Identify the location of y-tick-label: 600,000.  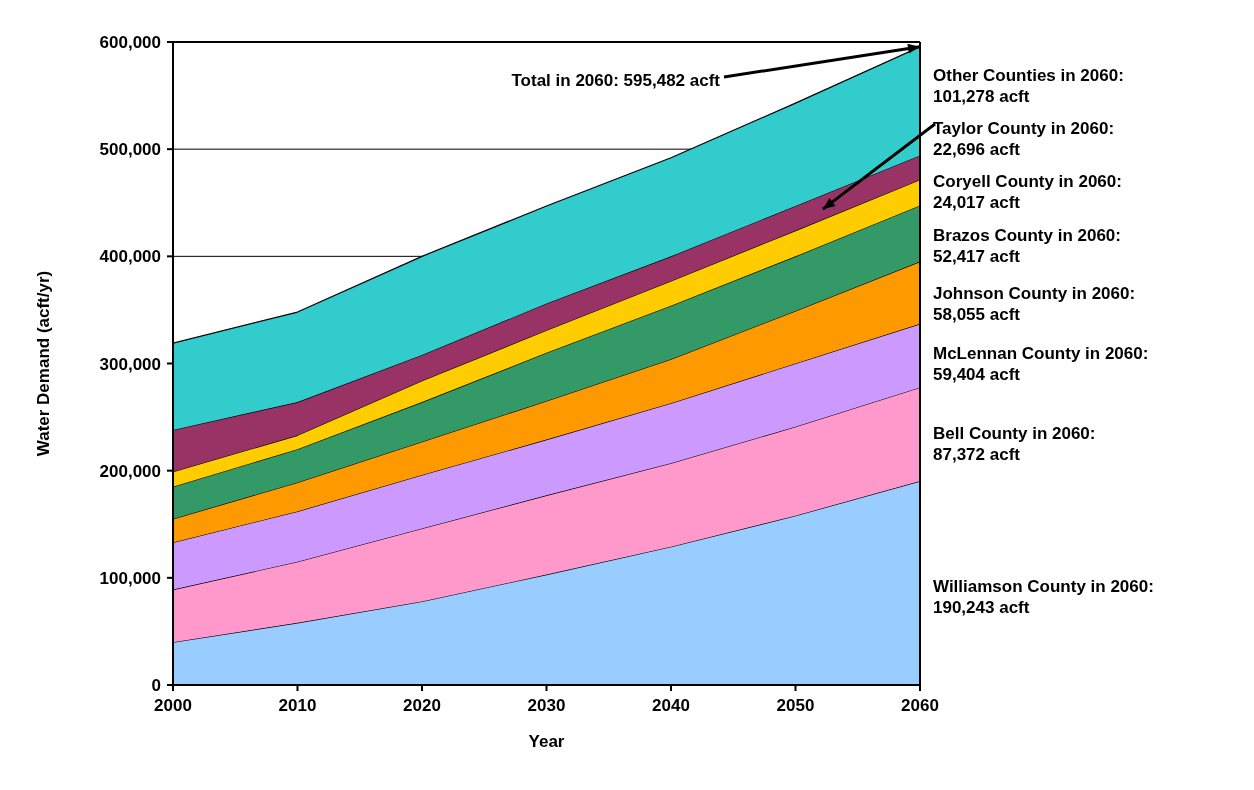
(130, 43).